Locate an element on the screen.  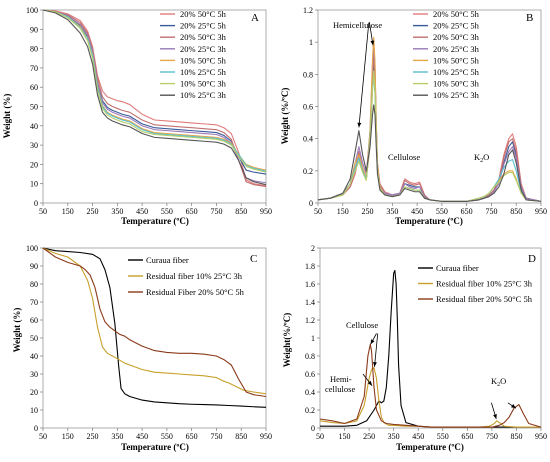
y-tick-label: 0.6 is located at coordinates (308, 107).